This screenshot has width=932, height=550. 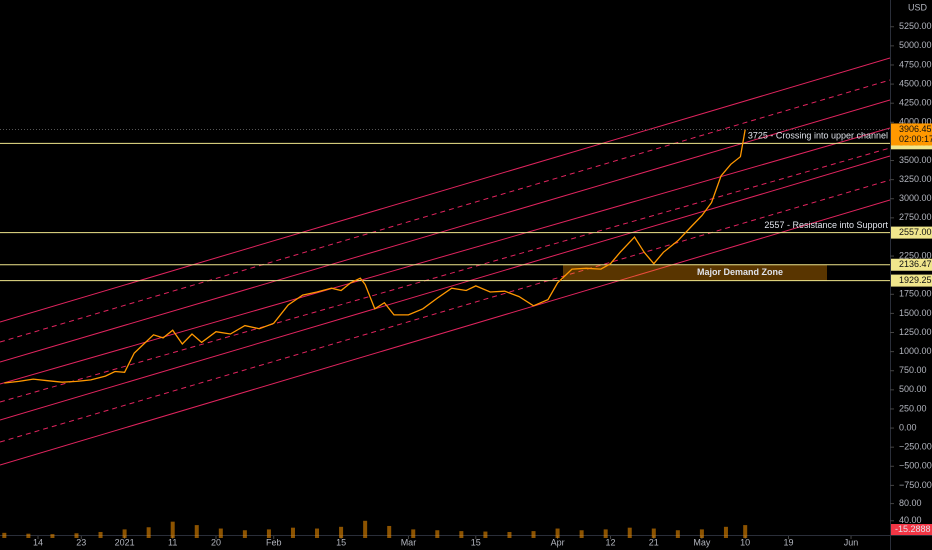 I want to click on x-tick-label: Apr, so click(x=558, y=542).